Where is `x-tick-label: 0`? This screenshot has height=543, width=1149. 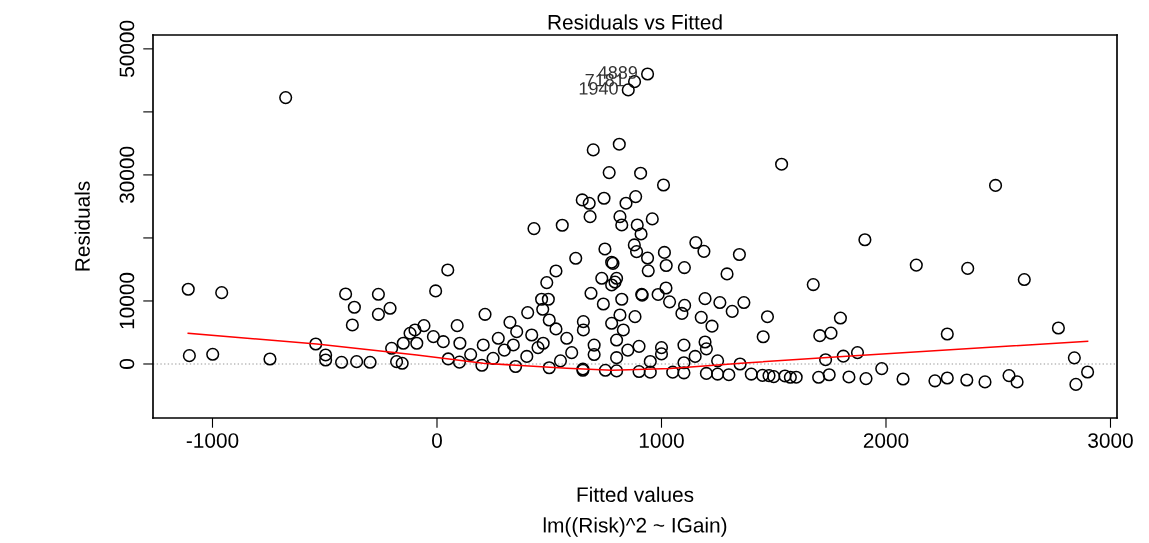
x-tick-label: 0 is located at coordinates (437, 440).